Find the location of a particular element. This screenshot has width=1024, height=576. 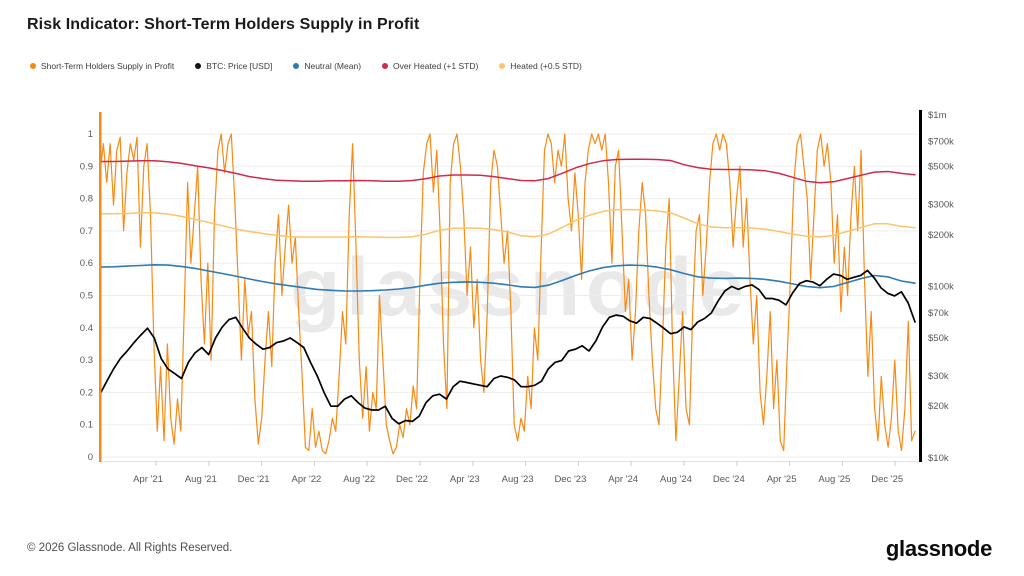

left-axis-tick: 0.8 is located at coordinates (86, 199).